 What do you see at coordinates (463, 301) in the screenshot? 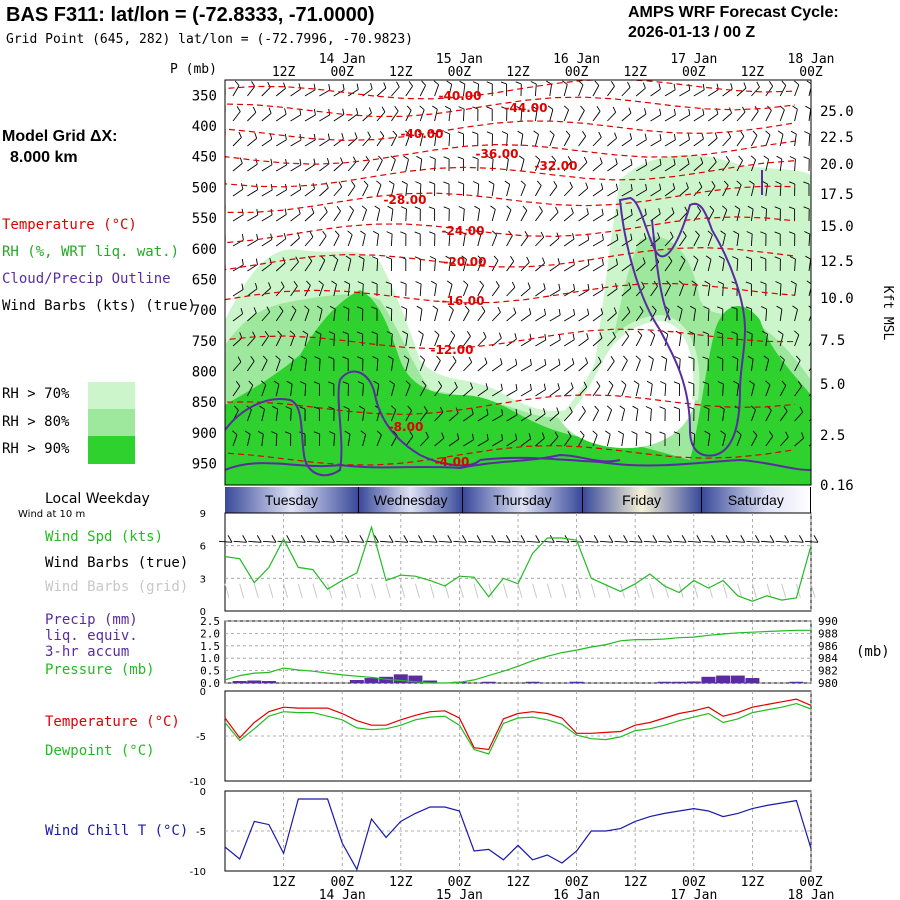
I see `temperature-contour-label: -16.00` at bounding box center [463, 301].